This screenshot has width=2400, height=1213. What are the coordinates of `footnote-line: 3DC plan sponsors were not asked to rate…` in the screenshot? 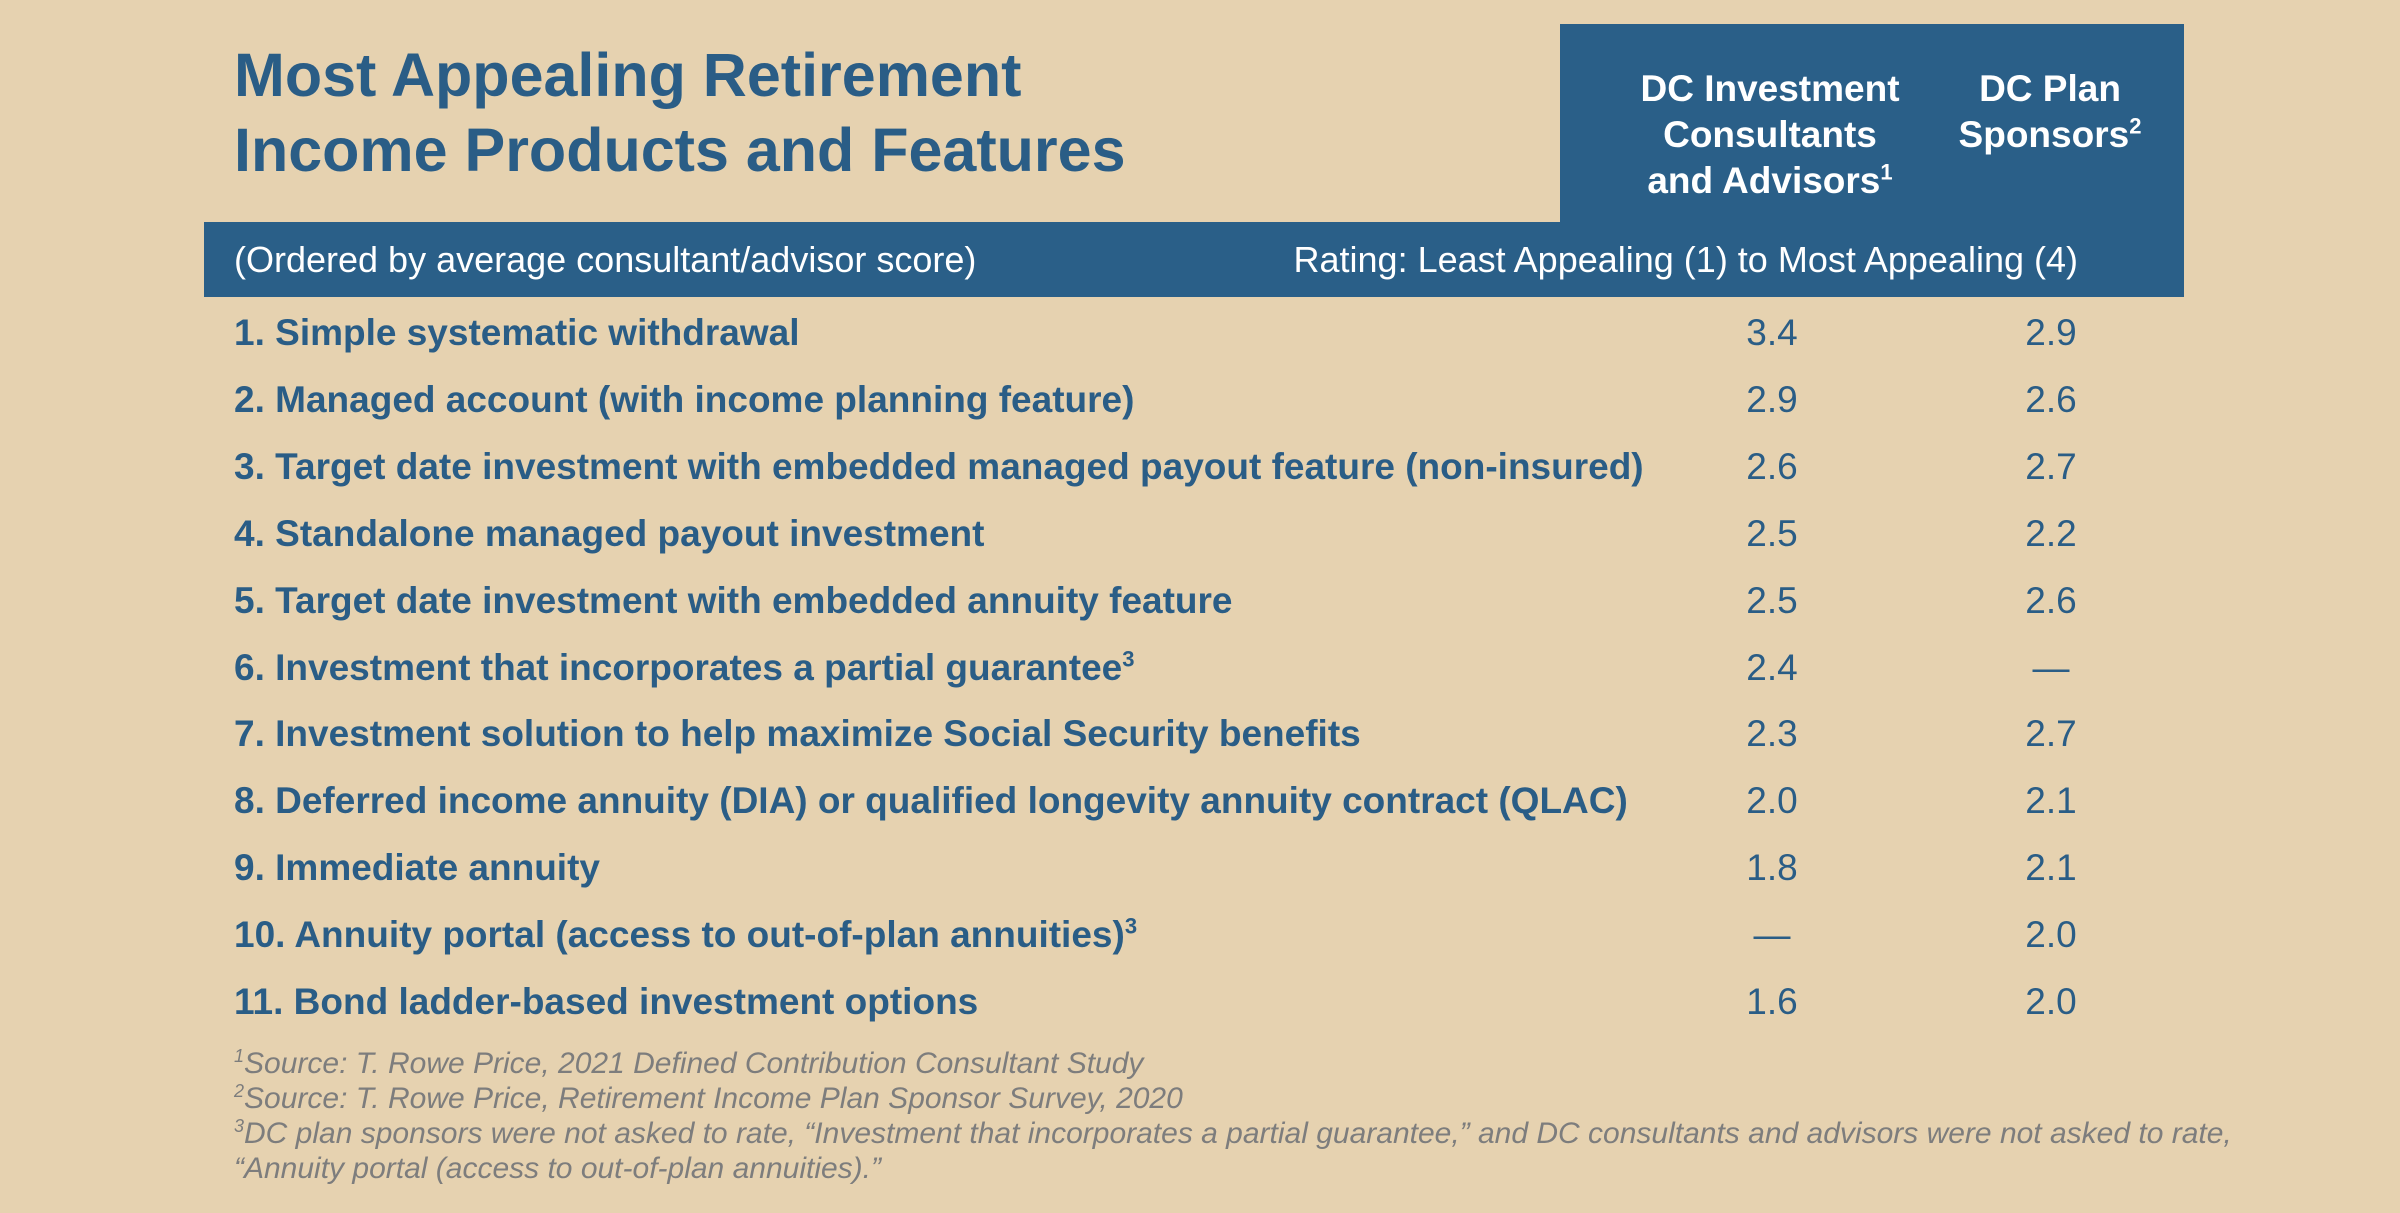 It's located at (1233, 1133).